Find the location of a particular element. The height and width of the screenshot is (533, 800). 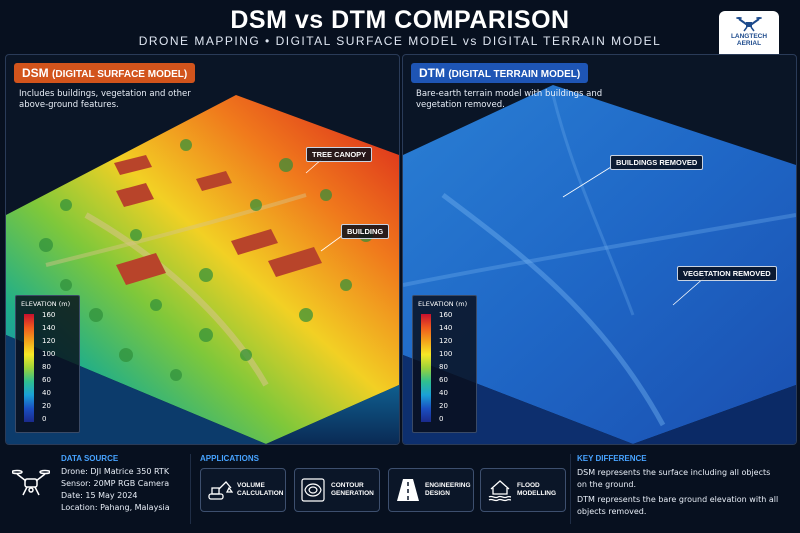

data-source-sensor: Sensor: 20MP RGB Camera is located at coordinates (115, 483).